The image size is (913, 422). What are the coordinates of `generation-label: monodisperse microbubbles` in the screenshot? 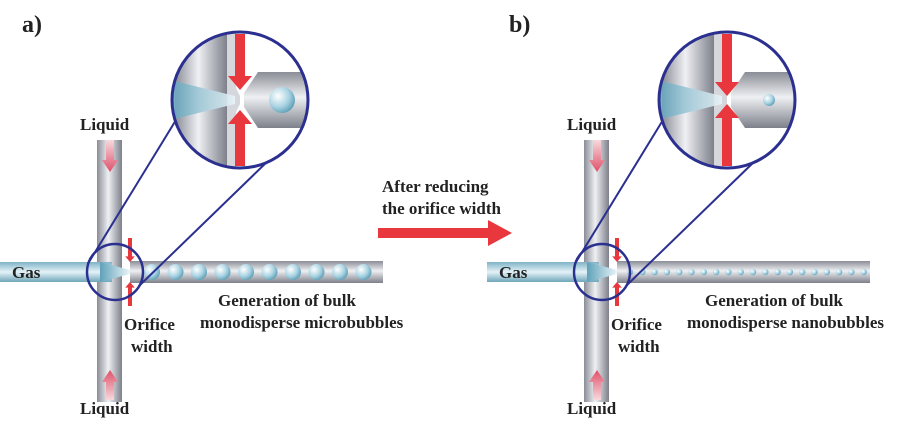 It's located at (302, 322).